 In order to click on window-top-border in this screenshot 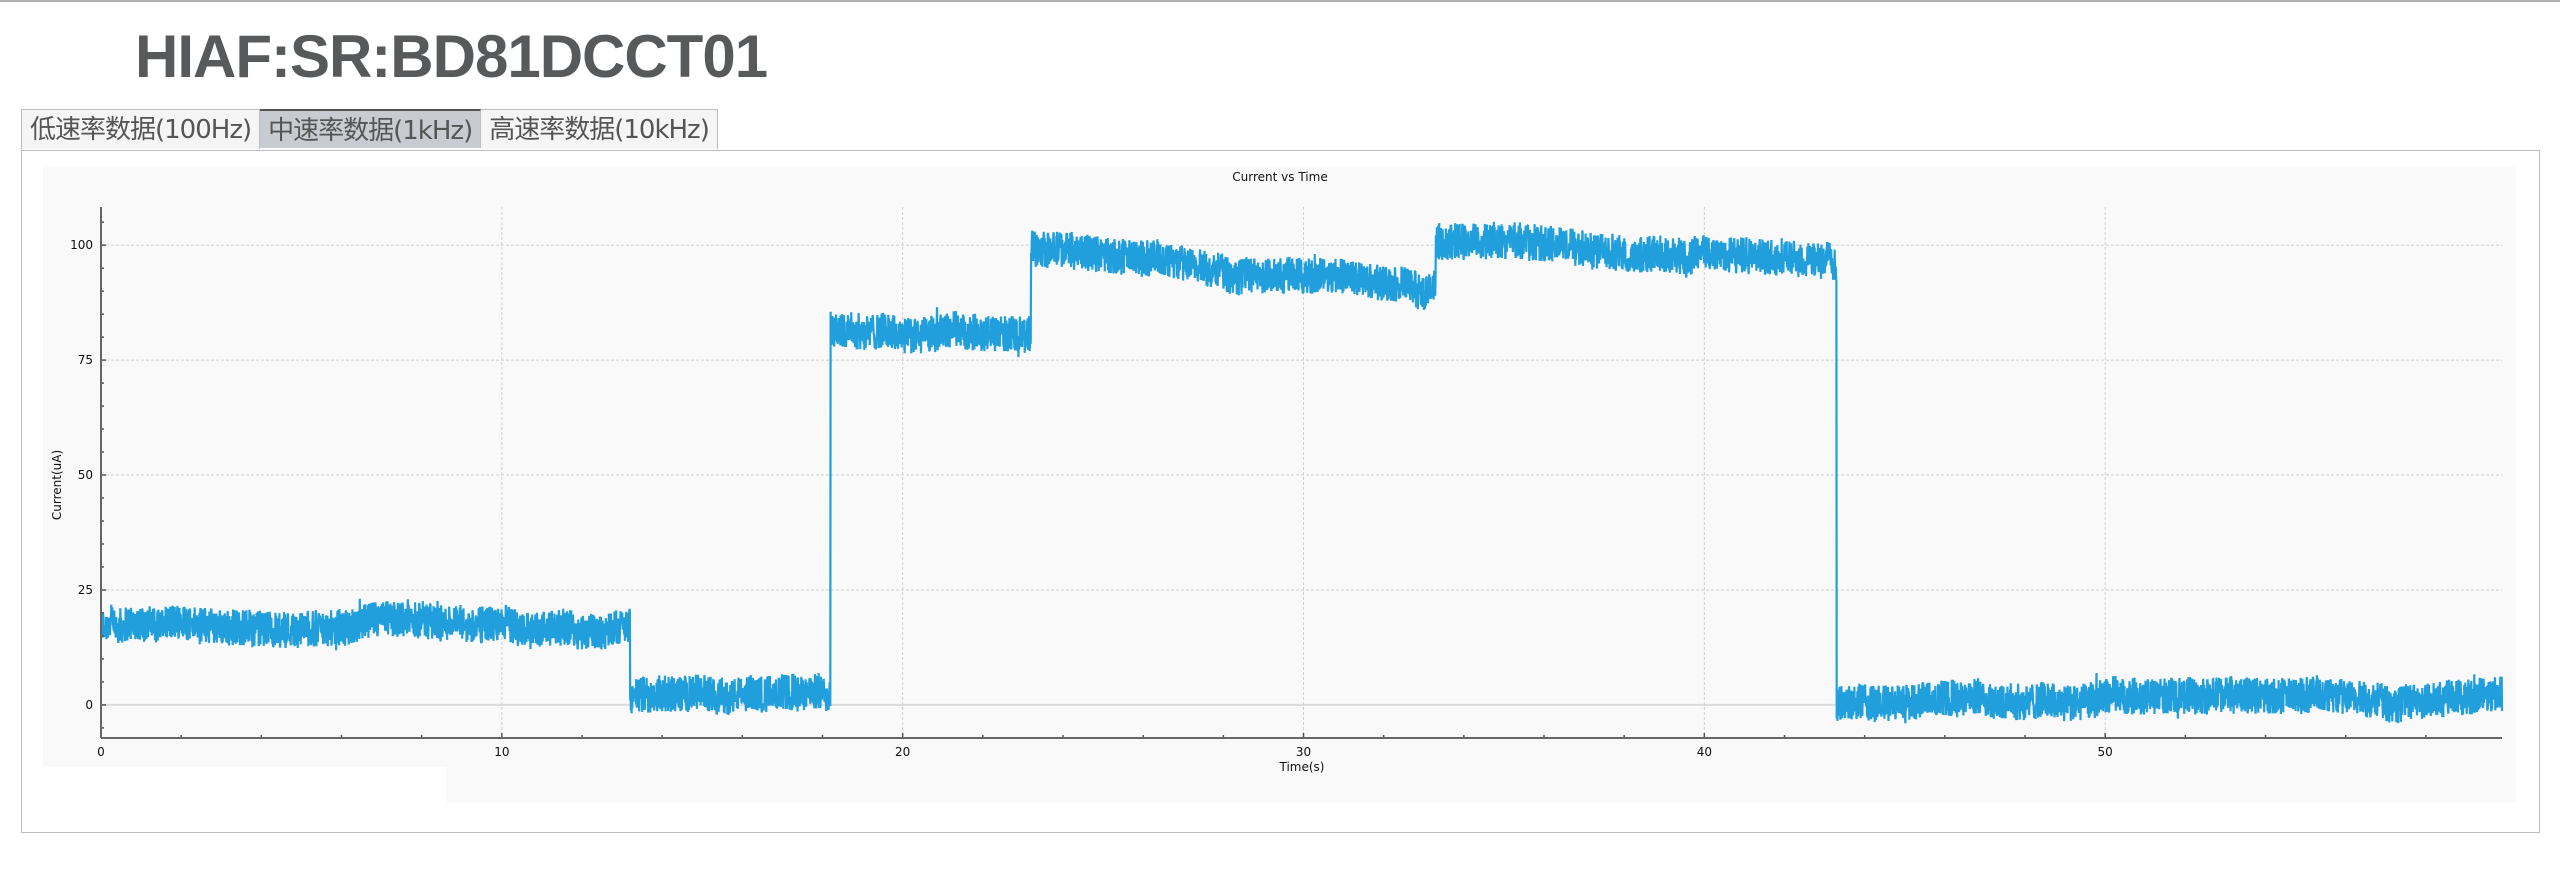, I will do `click(1280, 1)`.